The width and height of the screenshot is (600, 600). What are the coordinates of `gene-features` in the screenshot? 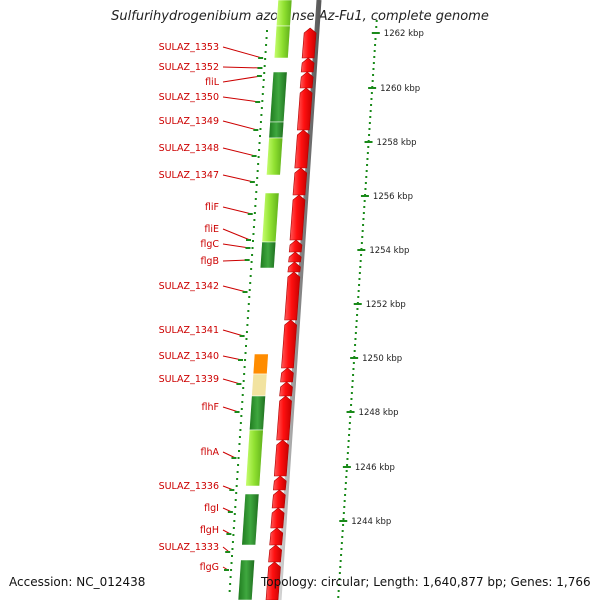 It's located at (272, 300).